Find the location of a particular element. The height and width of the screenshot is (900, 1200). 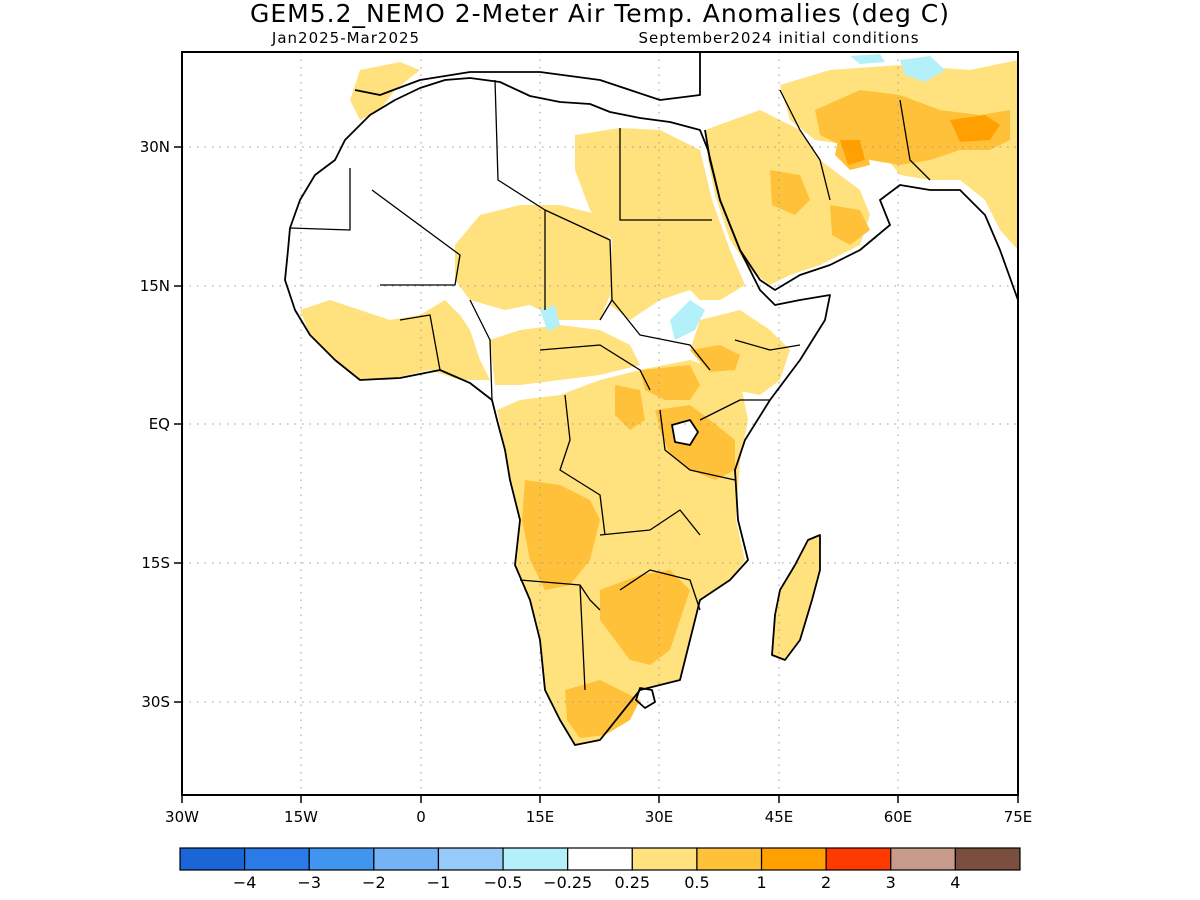

lat-label: 15N is located at coordinates (155, 286).